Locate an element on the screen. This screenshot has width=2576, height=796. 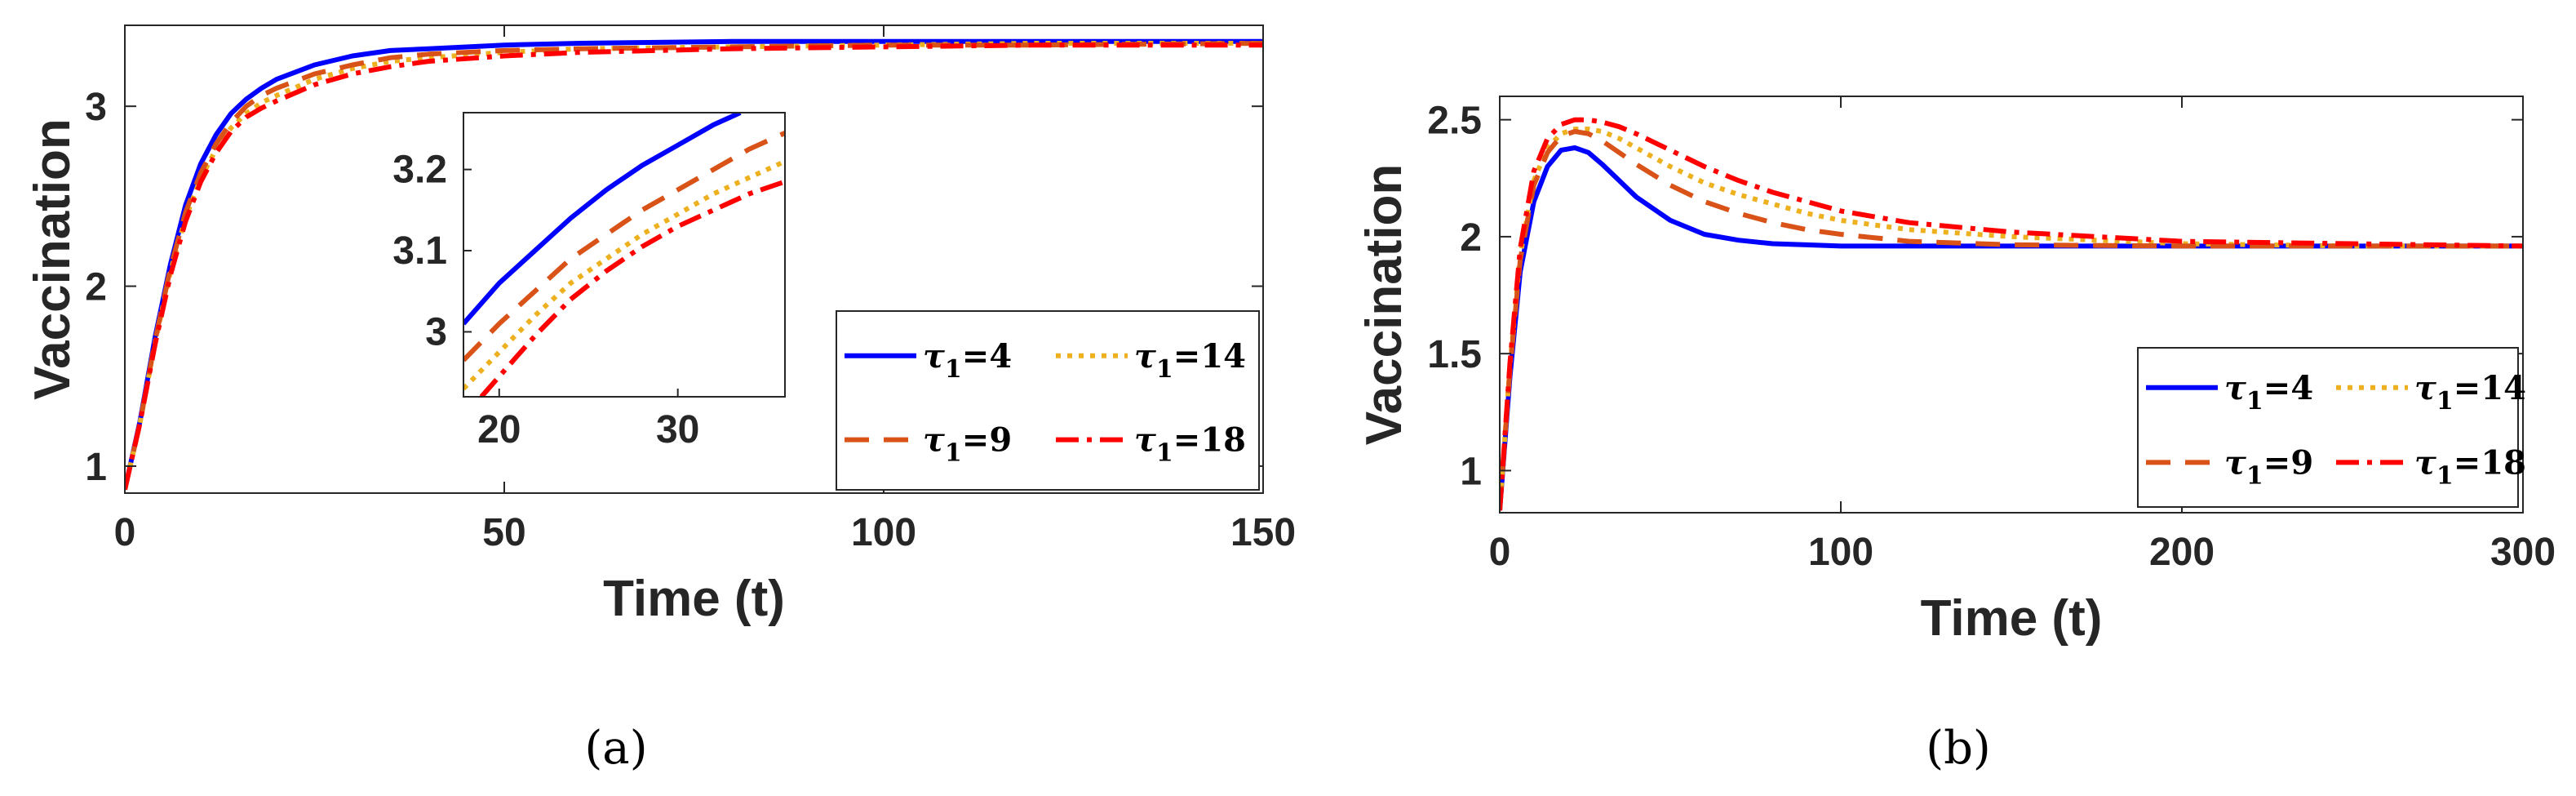
inset-panel: 20 30 3 3.1 3.2 is located at coordinates (589, 281).